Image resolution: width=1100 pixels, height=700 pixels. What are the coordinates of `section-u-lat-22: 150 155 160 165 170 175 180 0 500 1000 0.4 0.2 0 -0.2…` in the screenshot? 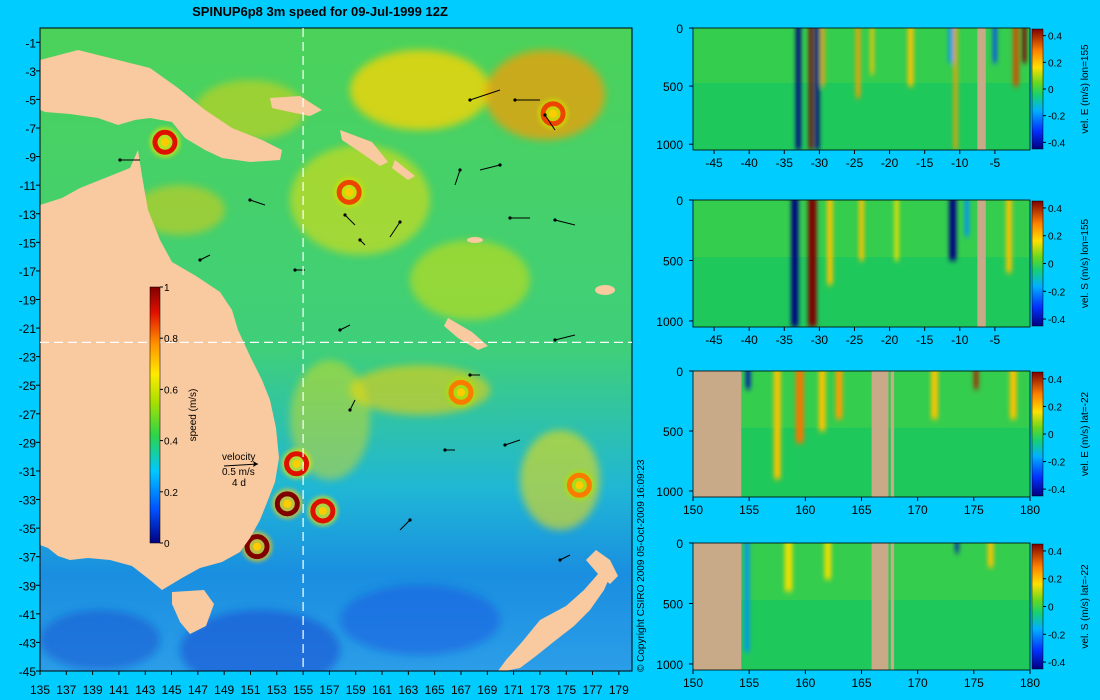 It's located at (873, 441).